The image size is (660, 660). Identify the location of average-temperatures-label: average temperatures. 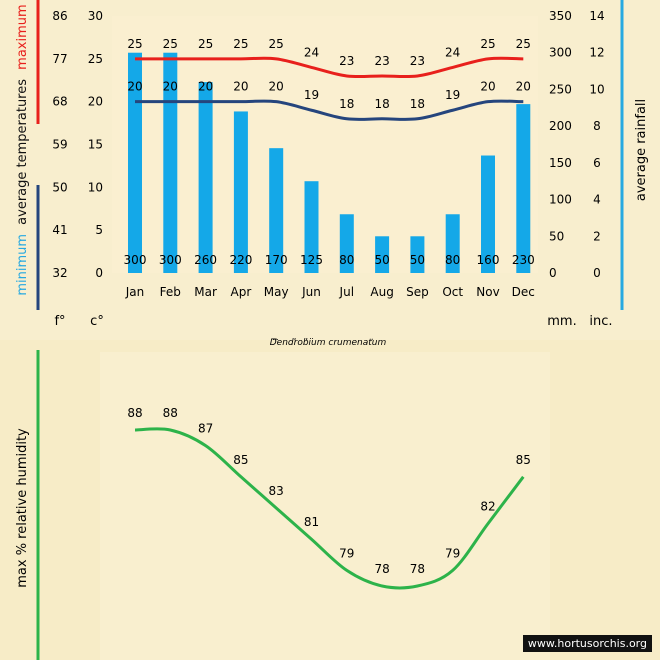
(22, 152).